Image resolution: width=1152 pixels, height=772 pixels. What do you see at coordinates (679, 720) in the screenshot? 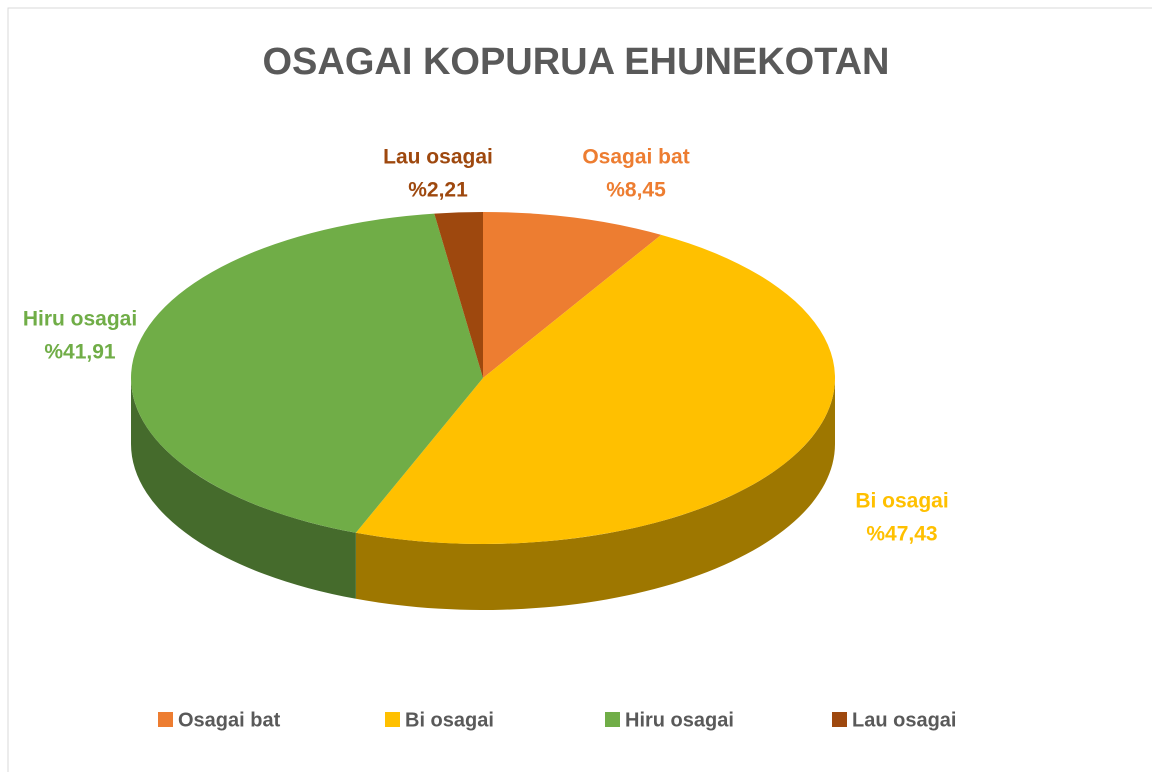
I see `legend-label: Hiru osagai` at bounding box center [679, 720].